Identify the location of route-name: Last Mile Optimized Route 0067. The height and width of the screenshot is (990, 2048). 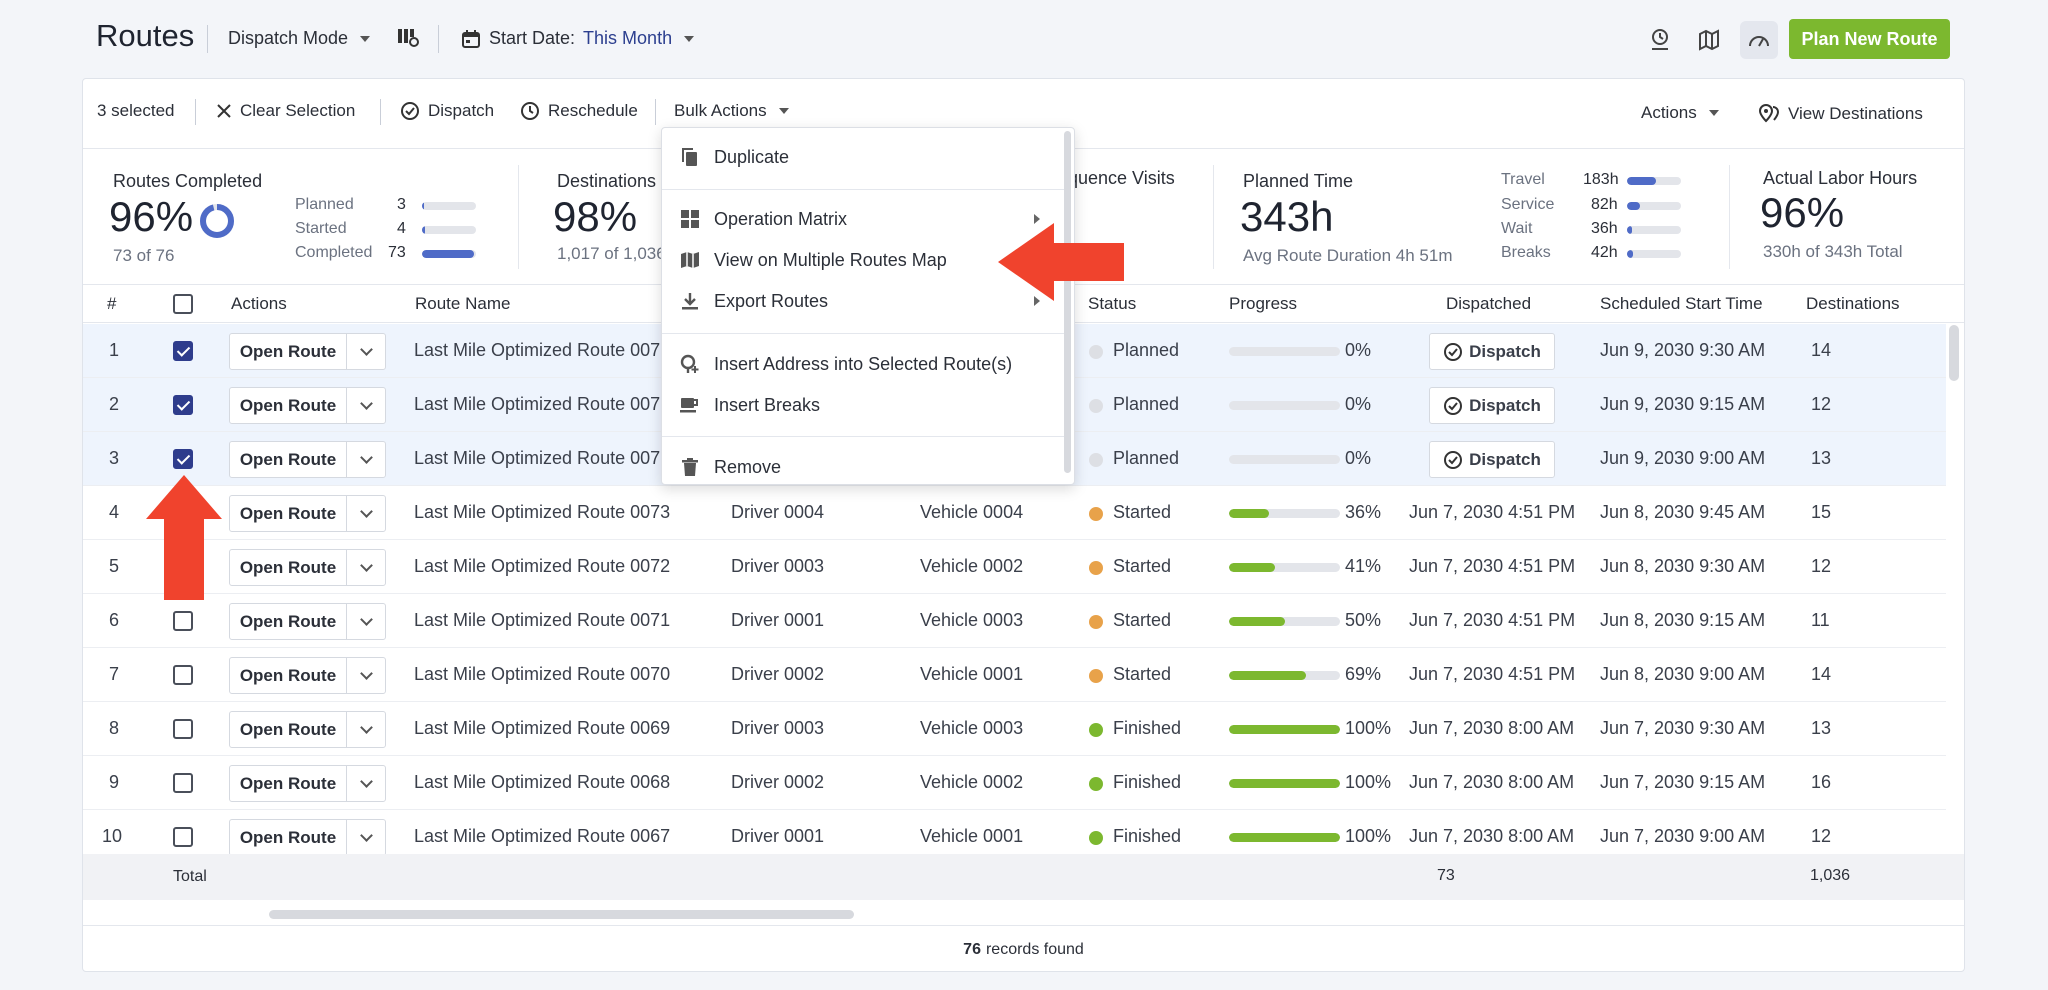
(542, 836).